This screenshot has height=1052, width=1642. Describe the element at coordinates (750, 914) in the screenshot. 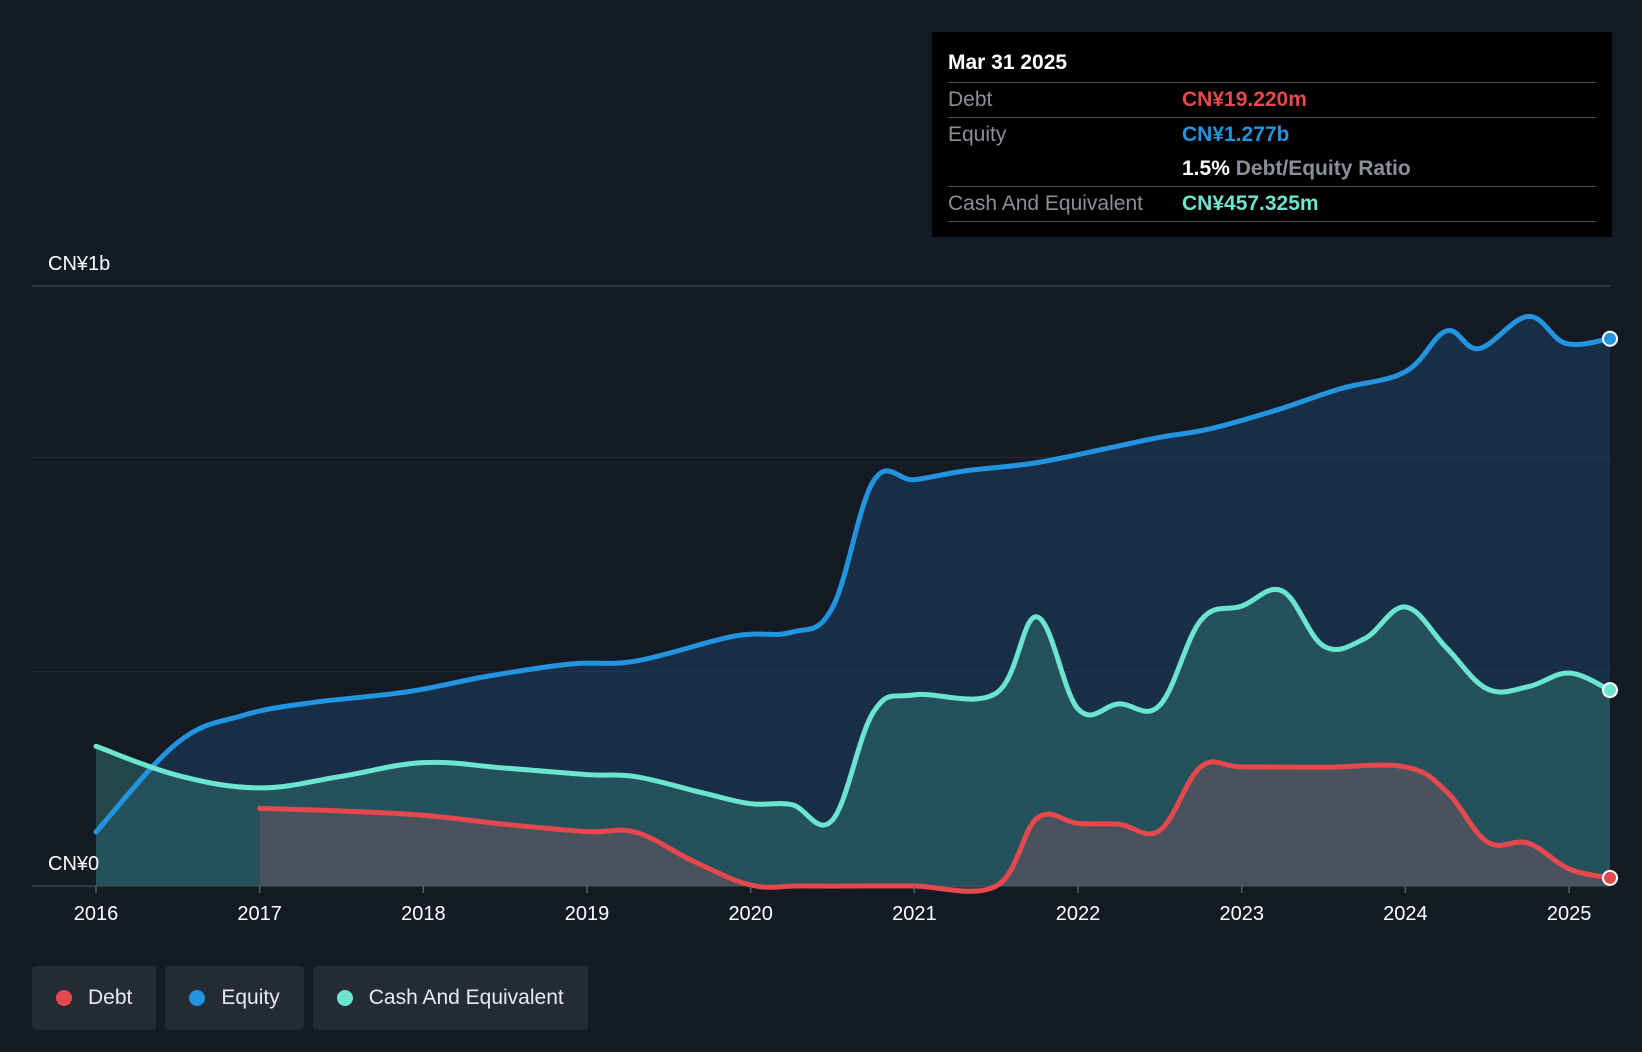

I see `x-tick-label: 2020` at that location.